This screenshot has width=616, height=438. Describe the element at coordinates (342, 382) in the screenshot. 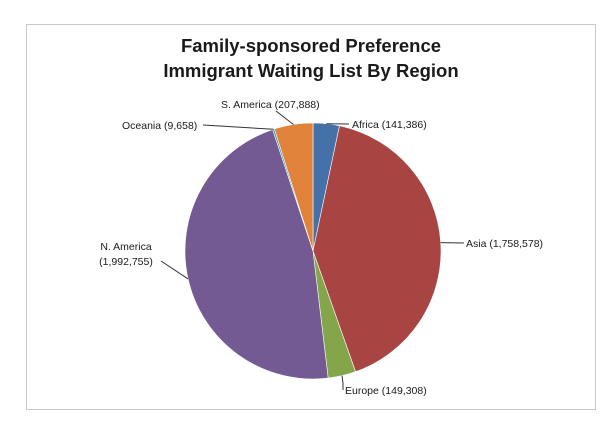

I see `leader-line-europe` at that location.